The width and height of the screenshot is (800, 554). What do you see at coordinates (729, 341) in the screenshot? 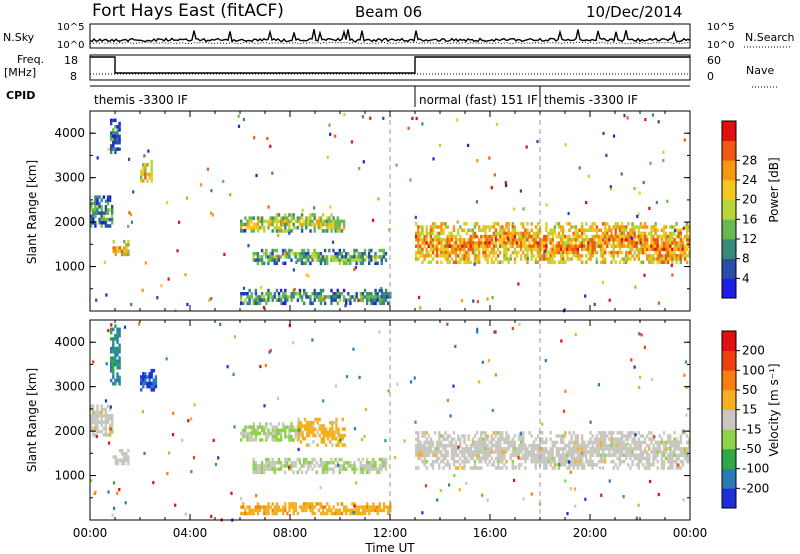
I see `colorbar-segment` at bounding box center [729, 341].